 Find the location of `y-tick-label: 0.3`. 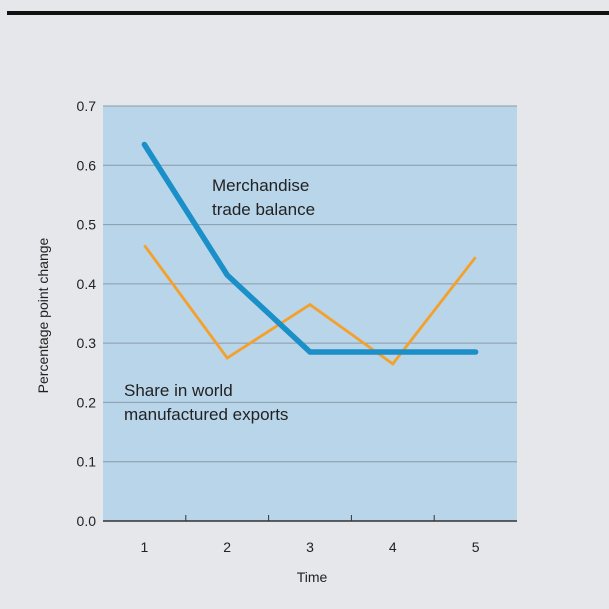

y-tick-label: 0.3 is located at coordinates (87, 343).